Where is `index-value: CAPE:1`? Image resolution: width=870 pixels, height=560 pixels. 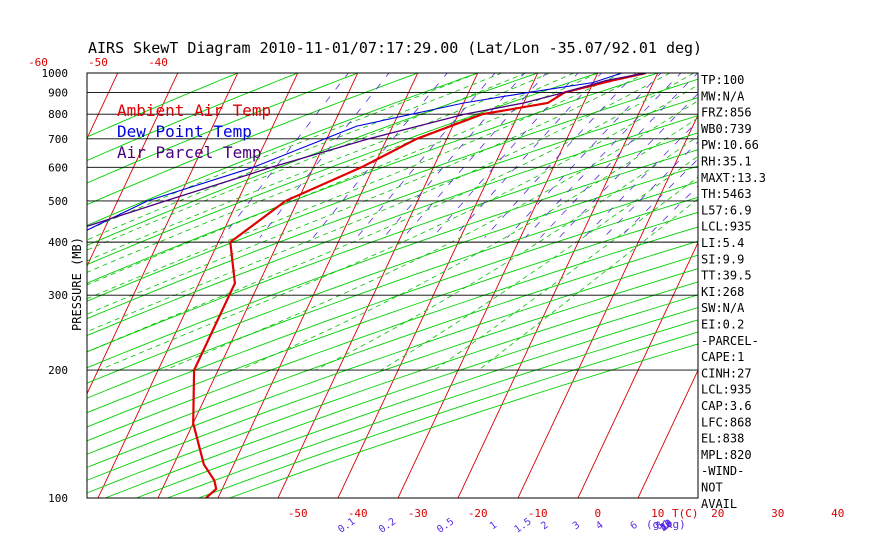
index-value: CAPE:1 is located at coordinates (722, 357).